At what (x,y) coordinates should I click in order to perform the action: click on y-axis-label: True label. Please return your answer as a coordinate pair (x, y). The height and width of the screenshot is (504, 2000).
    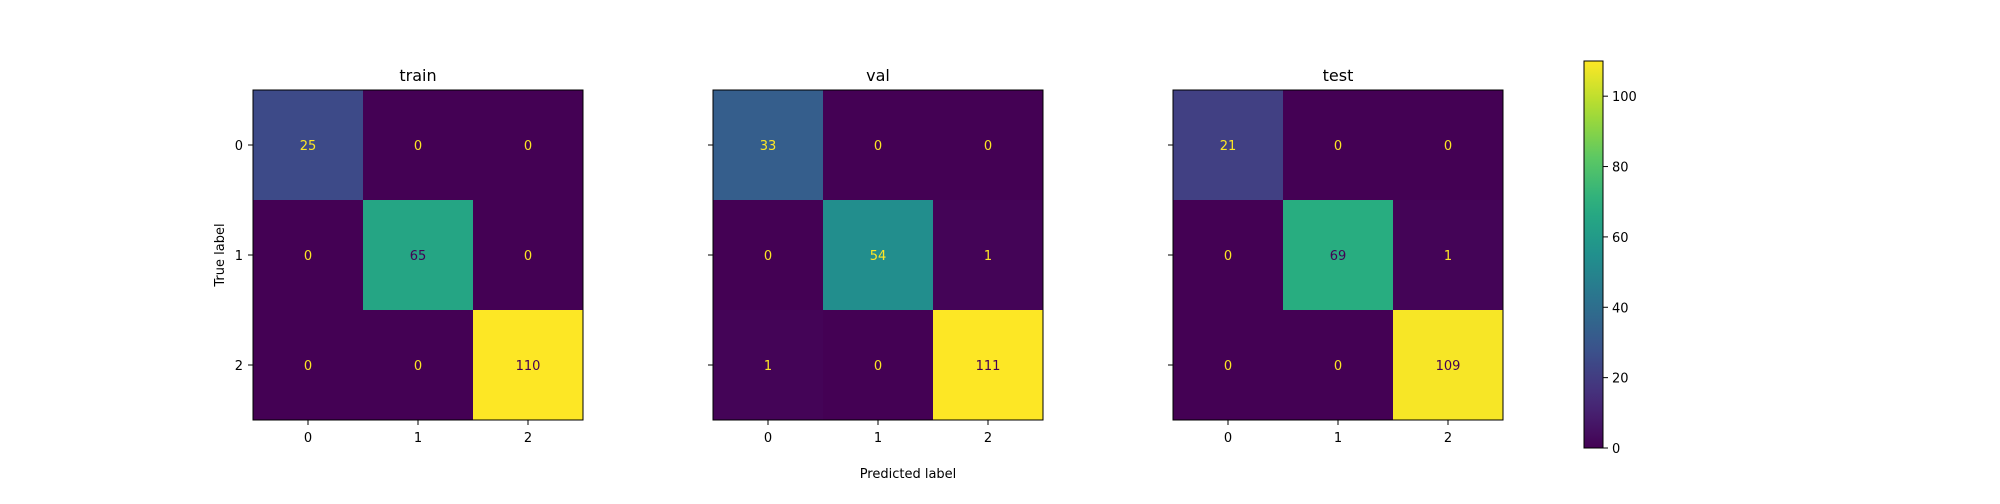
    Looking at the image, I should click on (220, 255).